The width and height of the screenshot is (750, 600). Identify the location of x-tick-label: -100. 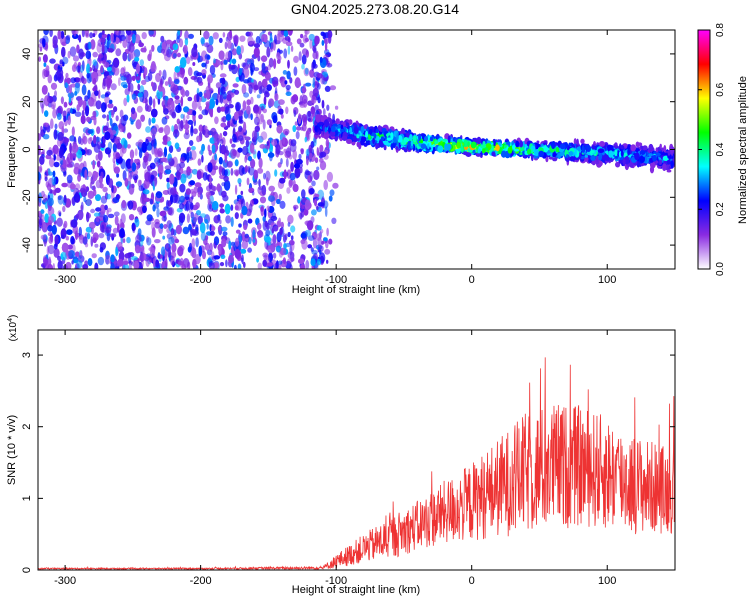
(336, 581).